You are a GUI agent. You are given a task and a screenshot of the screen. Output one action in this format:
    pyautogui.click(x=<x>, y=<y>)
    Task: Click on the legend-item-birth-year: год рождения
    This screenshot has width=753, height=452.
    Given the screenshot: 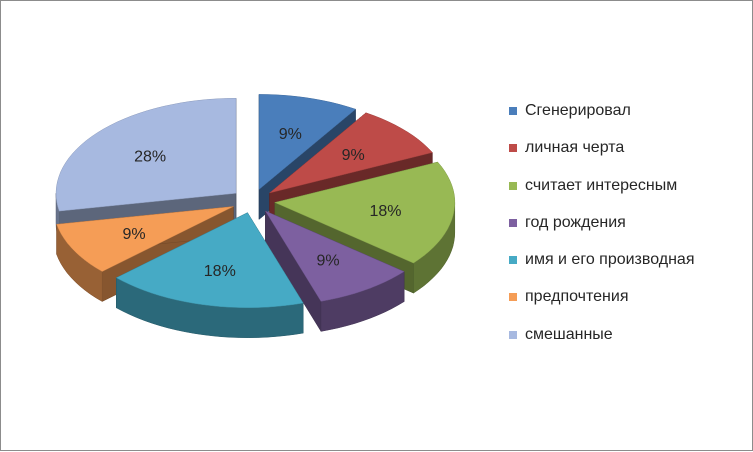 What is the action you would take?
    pyautogui.click(x=629, y=231)
    